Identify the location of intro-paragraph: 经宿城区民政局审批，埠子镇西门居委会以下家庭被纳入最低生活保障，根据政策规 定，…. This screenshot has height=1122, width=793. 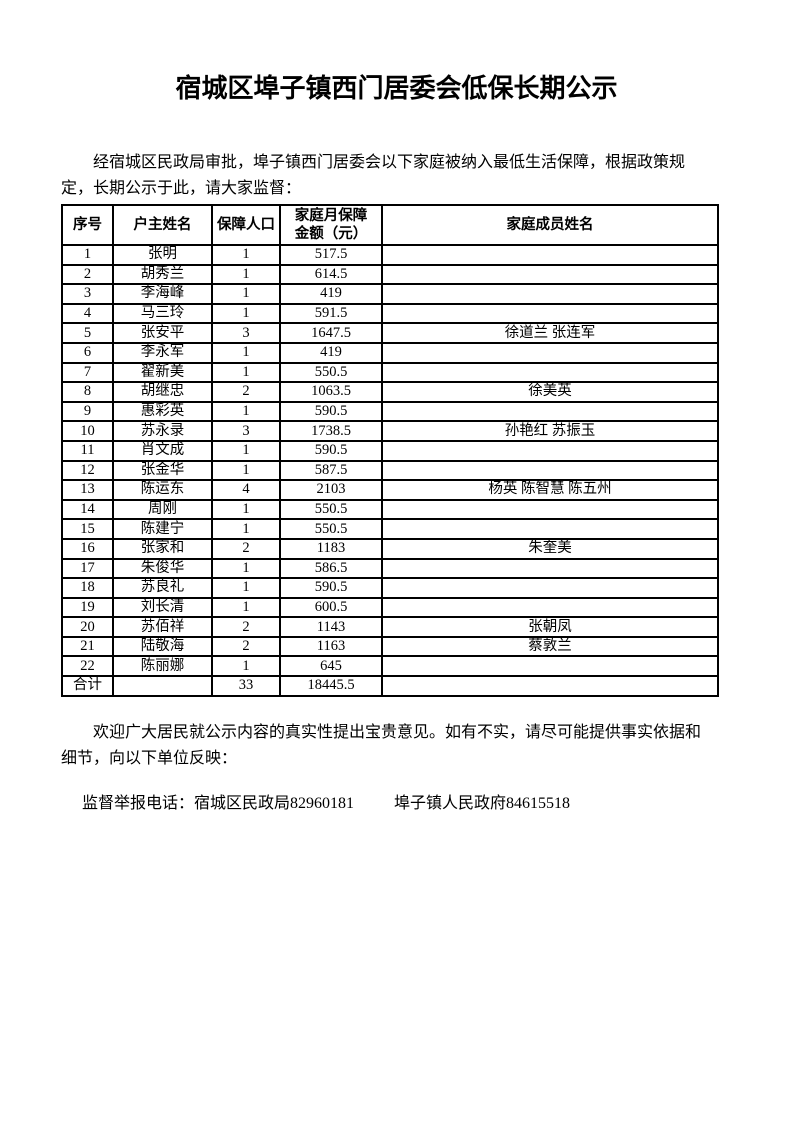
(373, 175).